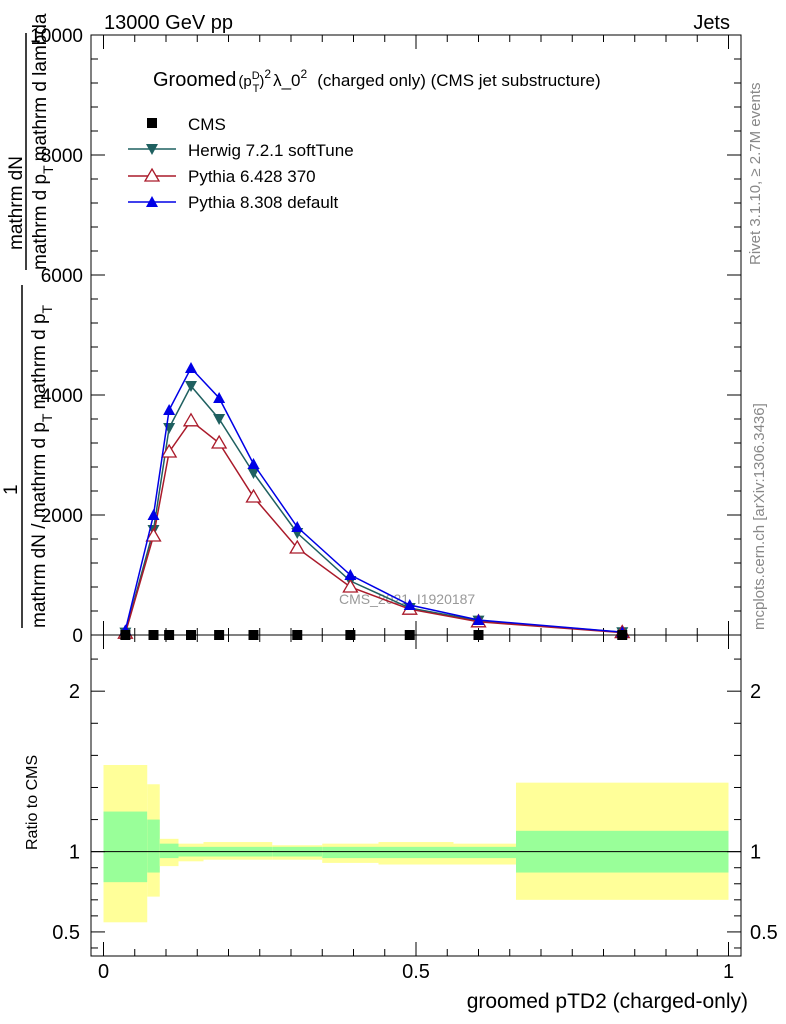  Describe the element at coordinates (11, 489) in the screenshot. I see `ylabel-one: 1` at that location.